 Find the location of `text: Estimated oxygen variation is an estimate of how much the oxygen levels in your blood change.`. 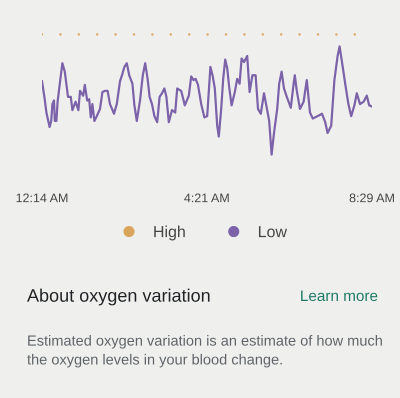

text: Estimated oxygen variation is an estimate of how much the oxygen levels in your blood change. is located at coordinates (204, 351).